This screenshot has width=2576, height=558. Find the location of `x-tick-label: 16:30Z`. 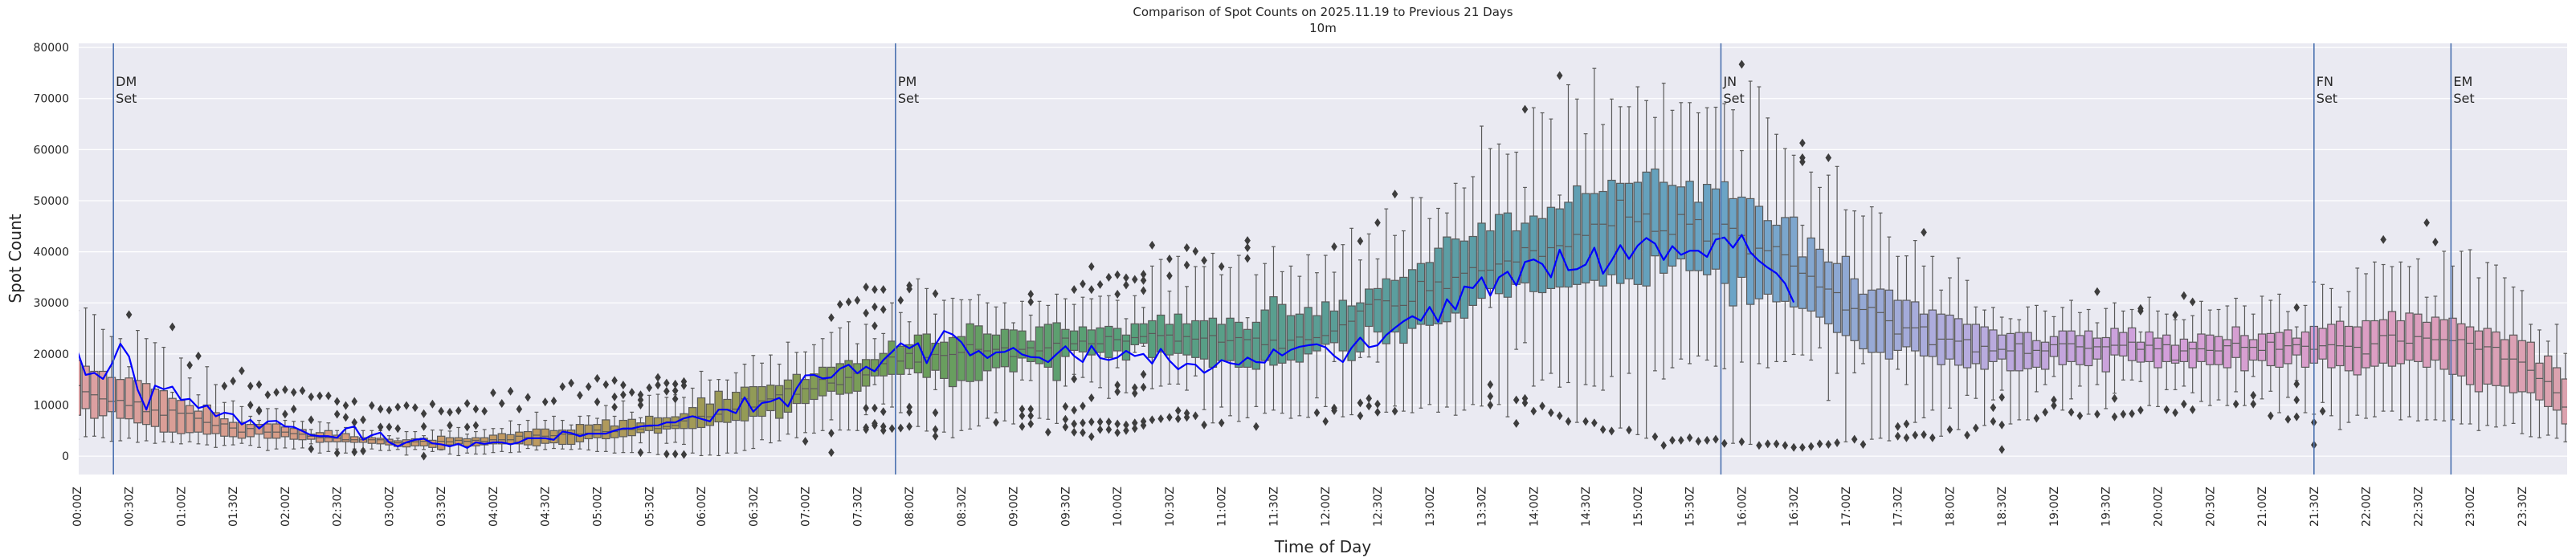

x-tick-label: 16:30Z is located at coordinates (1794, 507).